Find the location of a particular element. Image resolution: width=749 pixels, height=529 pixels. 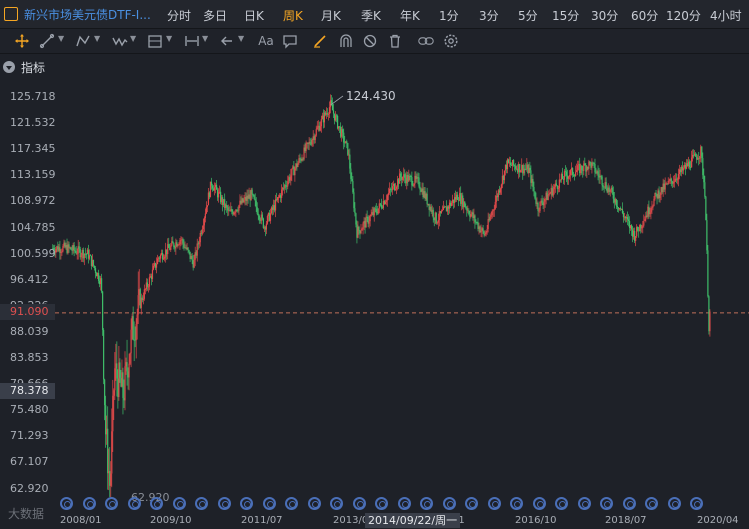

range-icon is located at coordinates (192, 41).